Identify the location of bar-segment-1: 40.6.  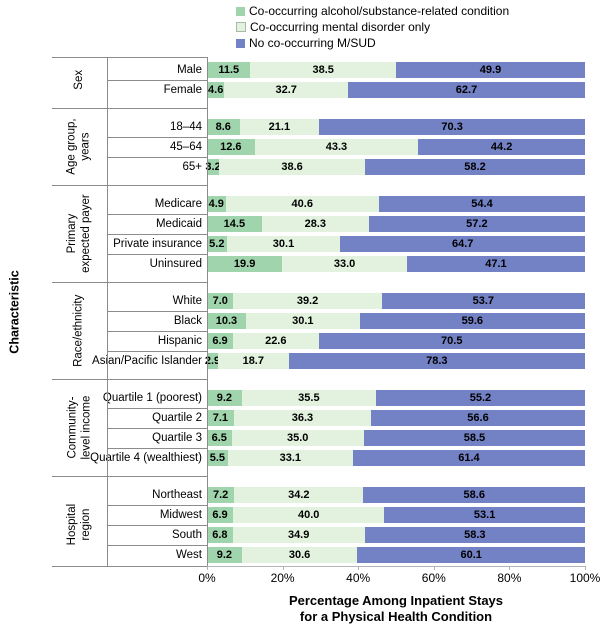
(302, 204).